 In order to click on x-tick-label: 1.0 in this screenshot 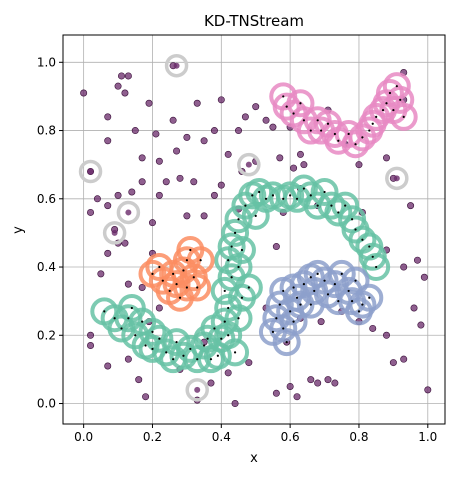, I will do `click(427, 437)`.